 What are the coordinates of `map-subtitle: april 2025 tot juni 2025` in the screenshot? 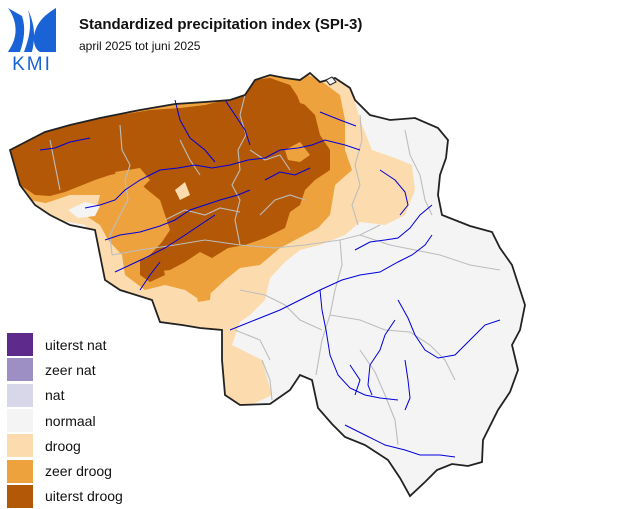 It's located at (140, 46).